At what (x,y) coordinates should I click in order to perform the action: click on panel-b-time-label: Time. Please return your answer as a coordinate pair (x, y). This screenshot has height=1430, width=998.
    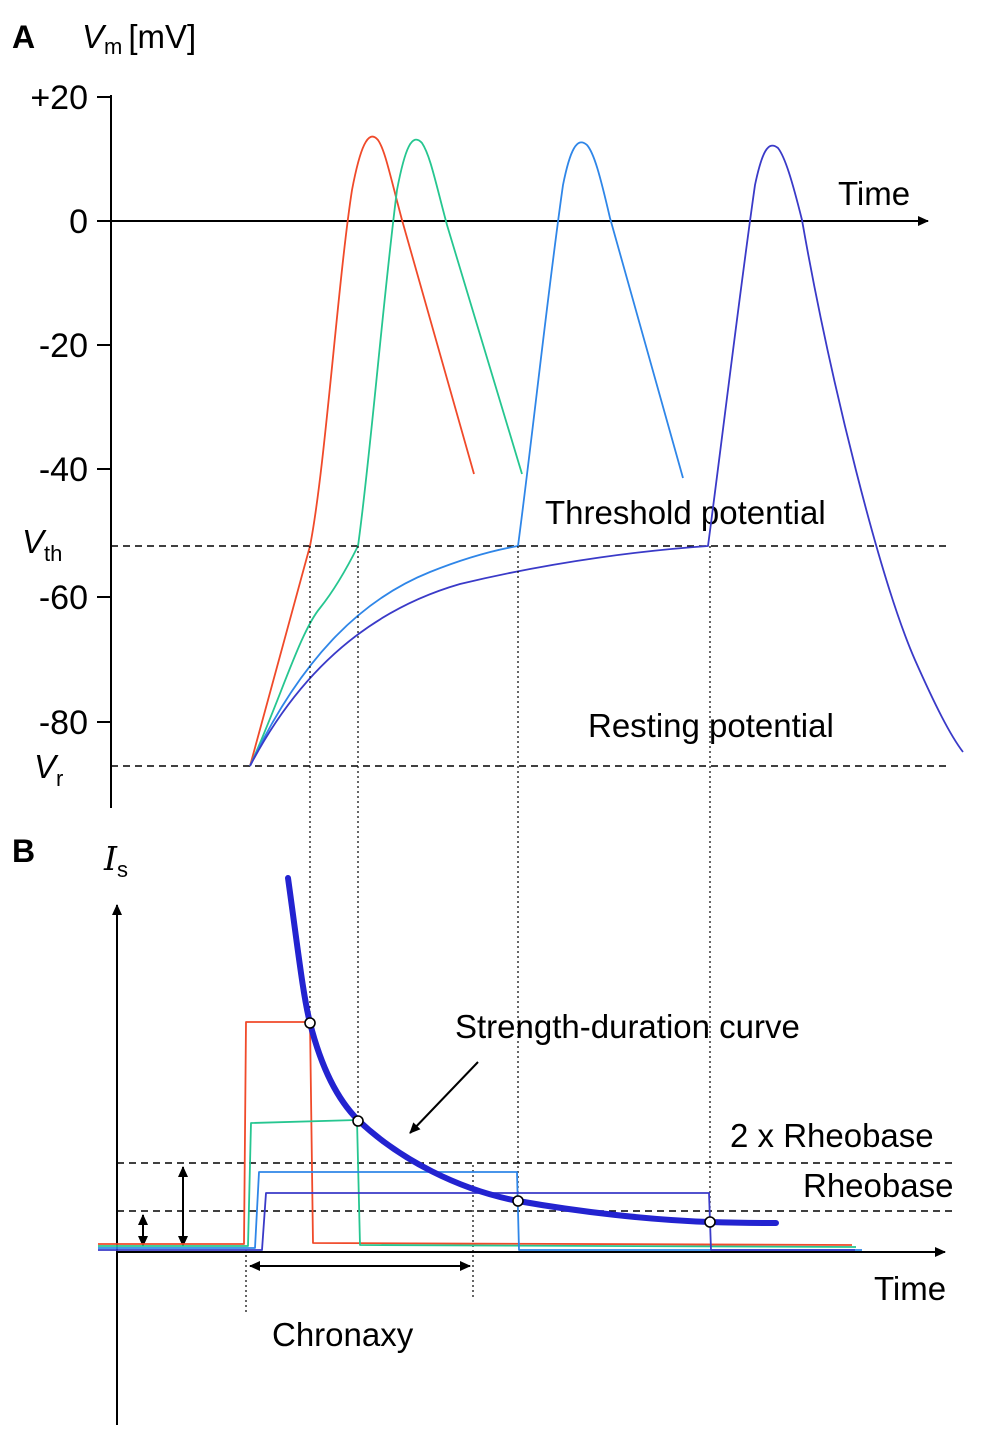
    Looking at the image, I should click on (910, 1288).